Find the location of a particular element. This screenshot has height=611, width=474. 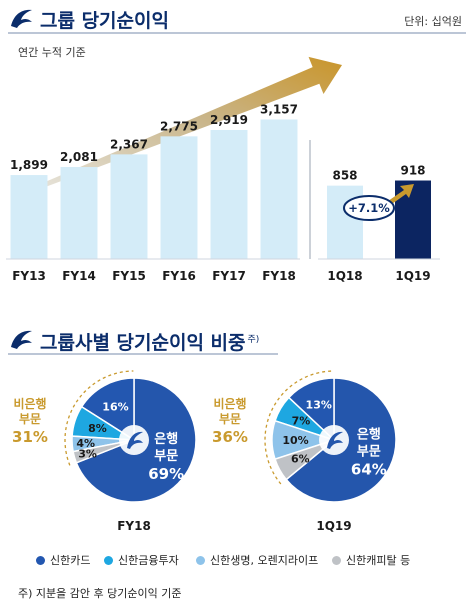

legend-label-card: 신한카드 is located at coordinates (70, 560).